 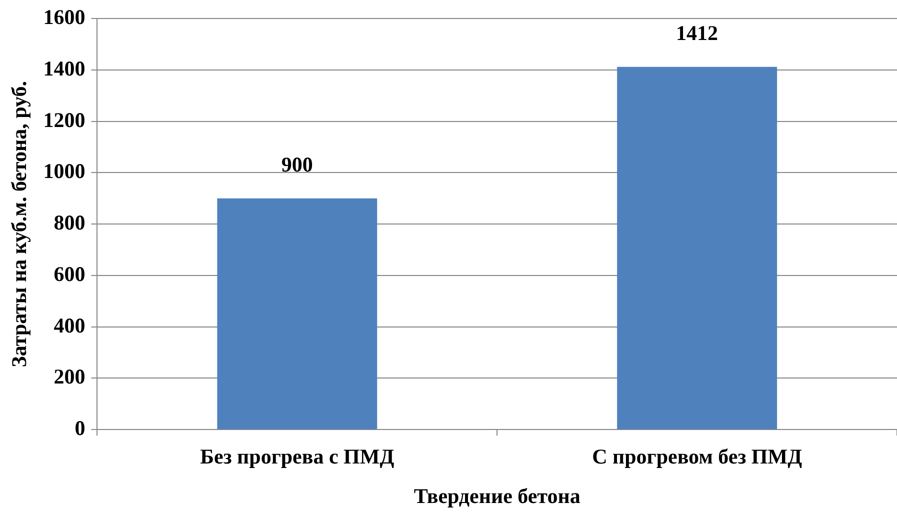 I want to click on y-tick-label: 1600, so click(x=64, y=17).